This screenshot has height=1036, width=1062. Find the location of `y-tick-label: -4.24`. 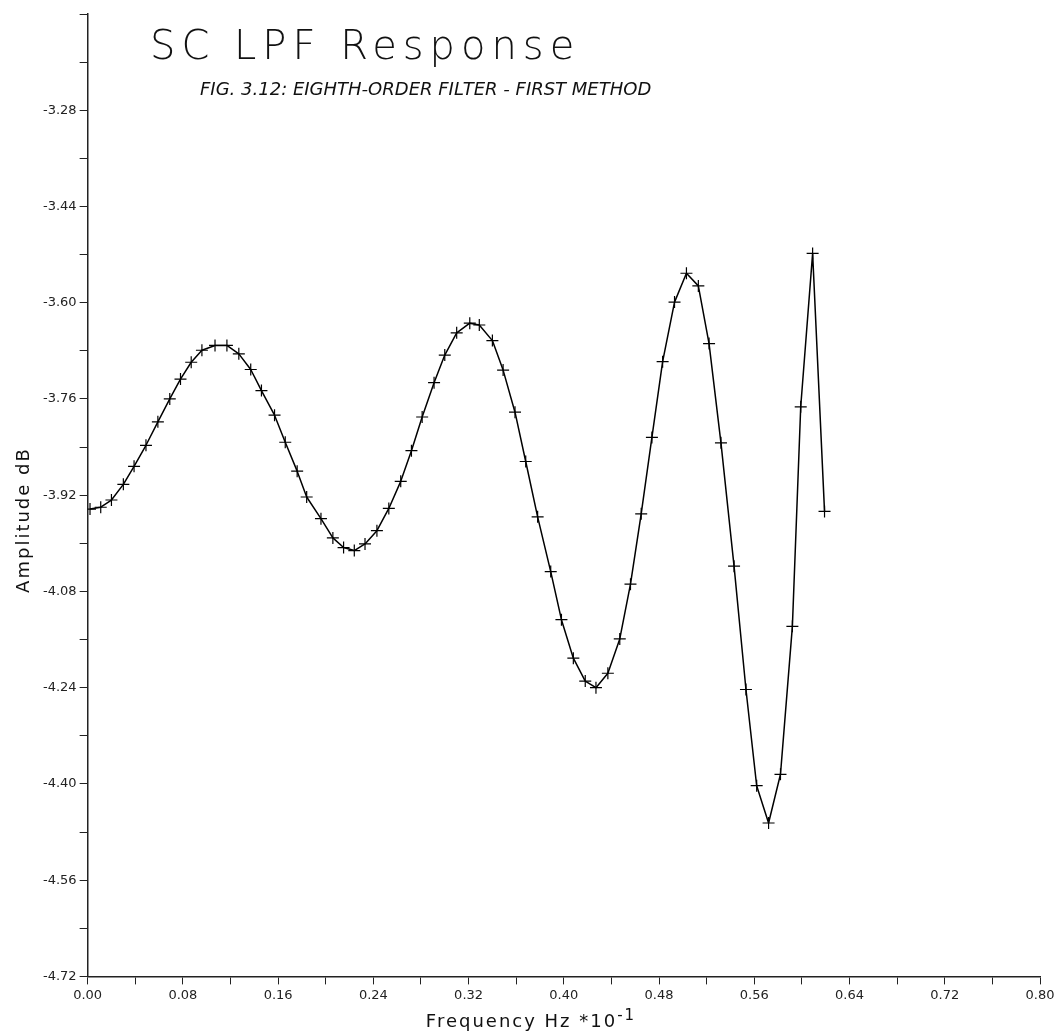

y-tick-label: -4.24 is located at coordinates (60, 687).